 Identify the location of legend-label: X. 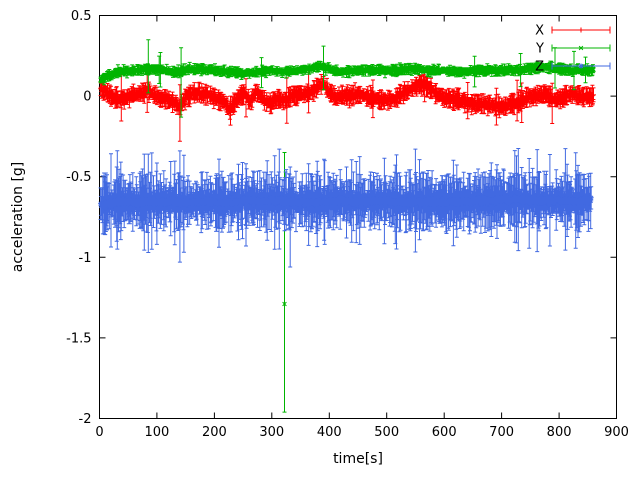
(539, 31).